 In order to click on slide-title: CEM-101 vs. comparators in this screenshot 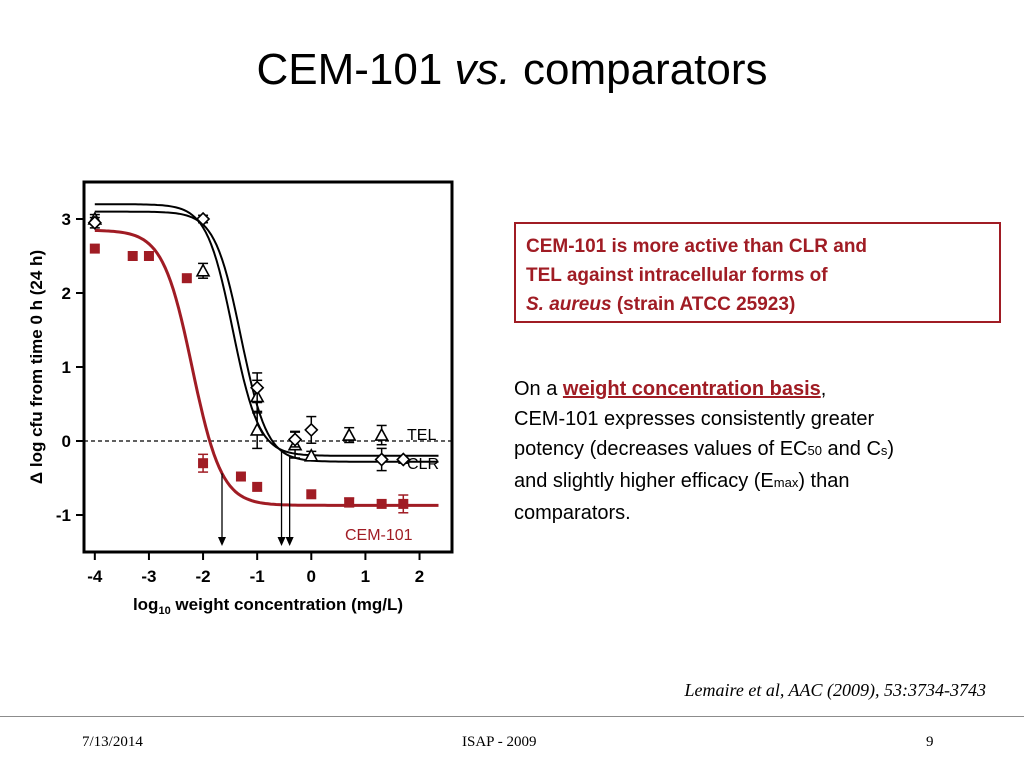, I will do `click(512, 70)`.